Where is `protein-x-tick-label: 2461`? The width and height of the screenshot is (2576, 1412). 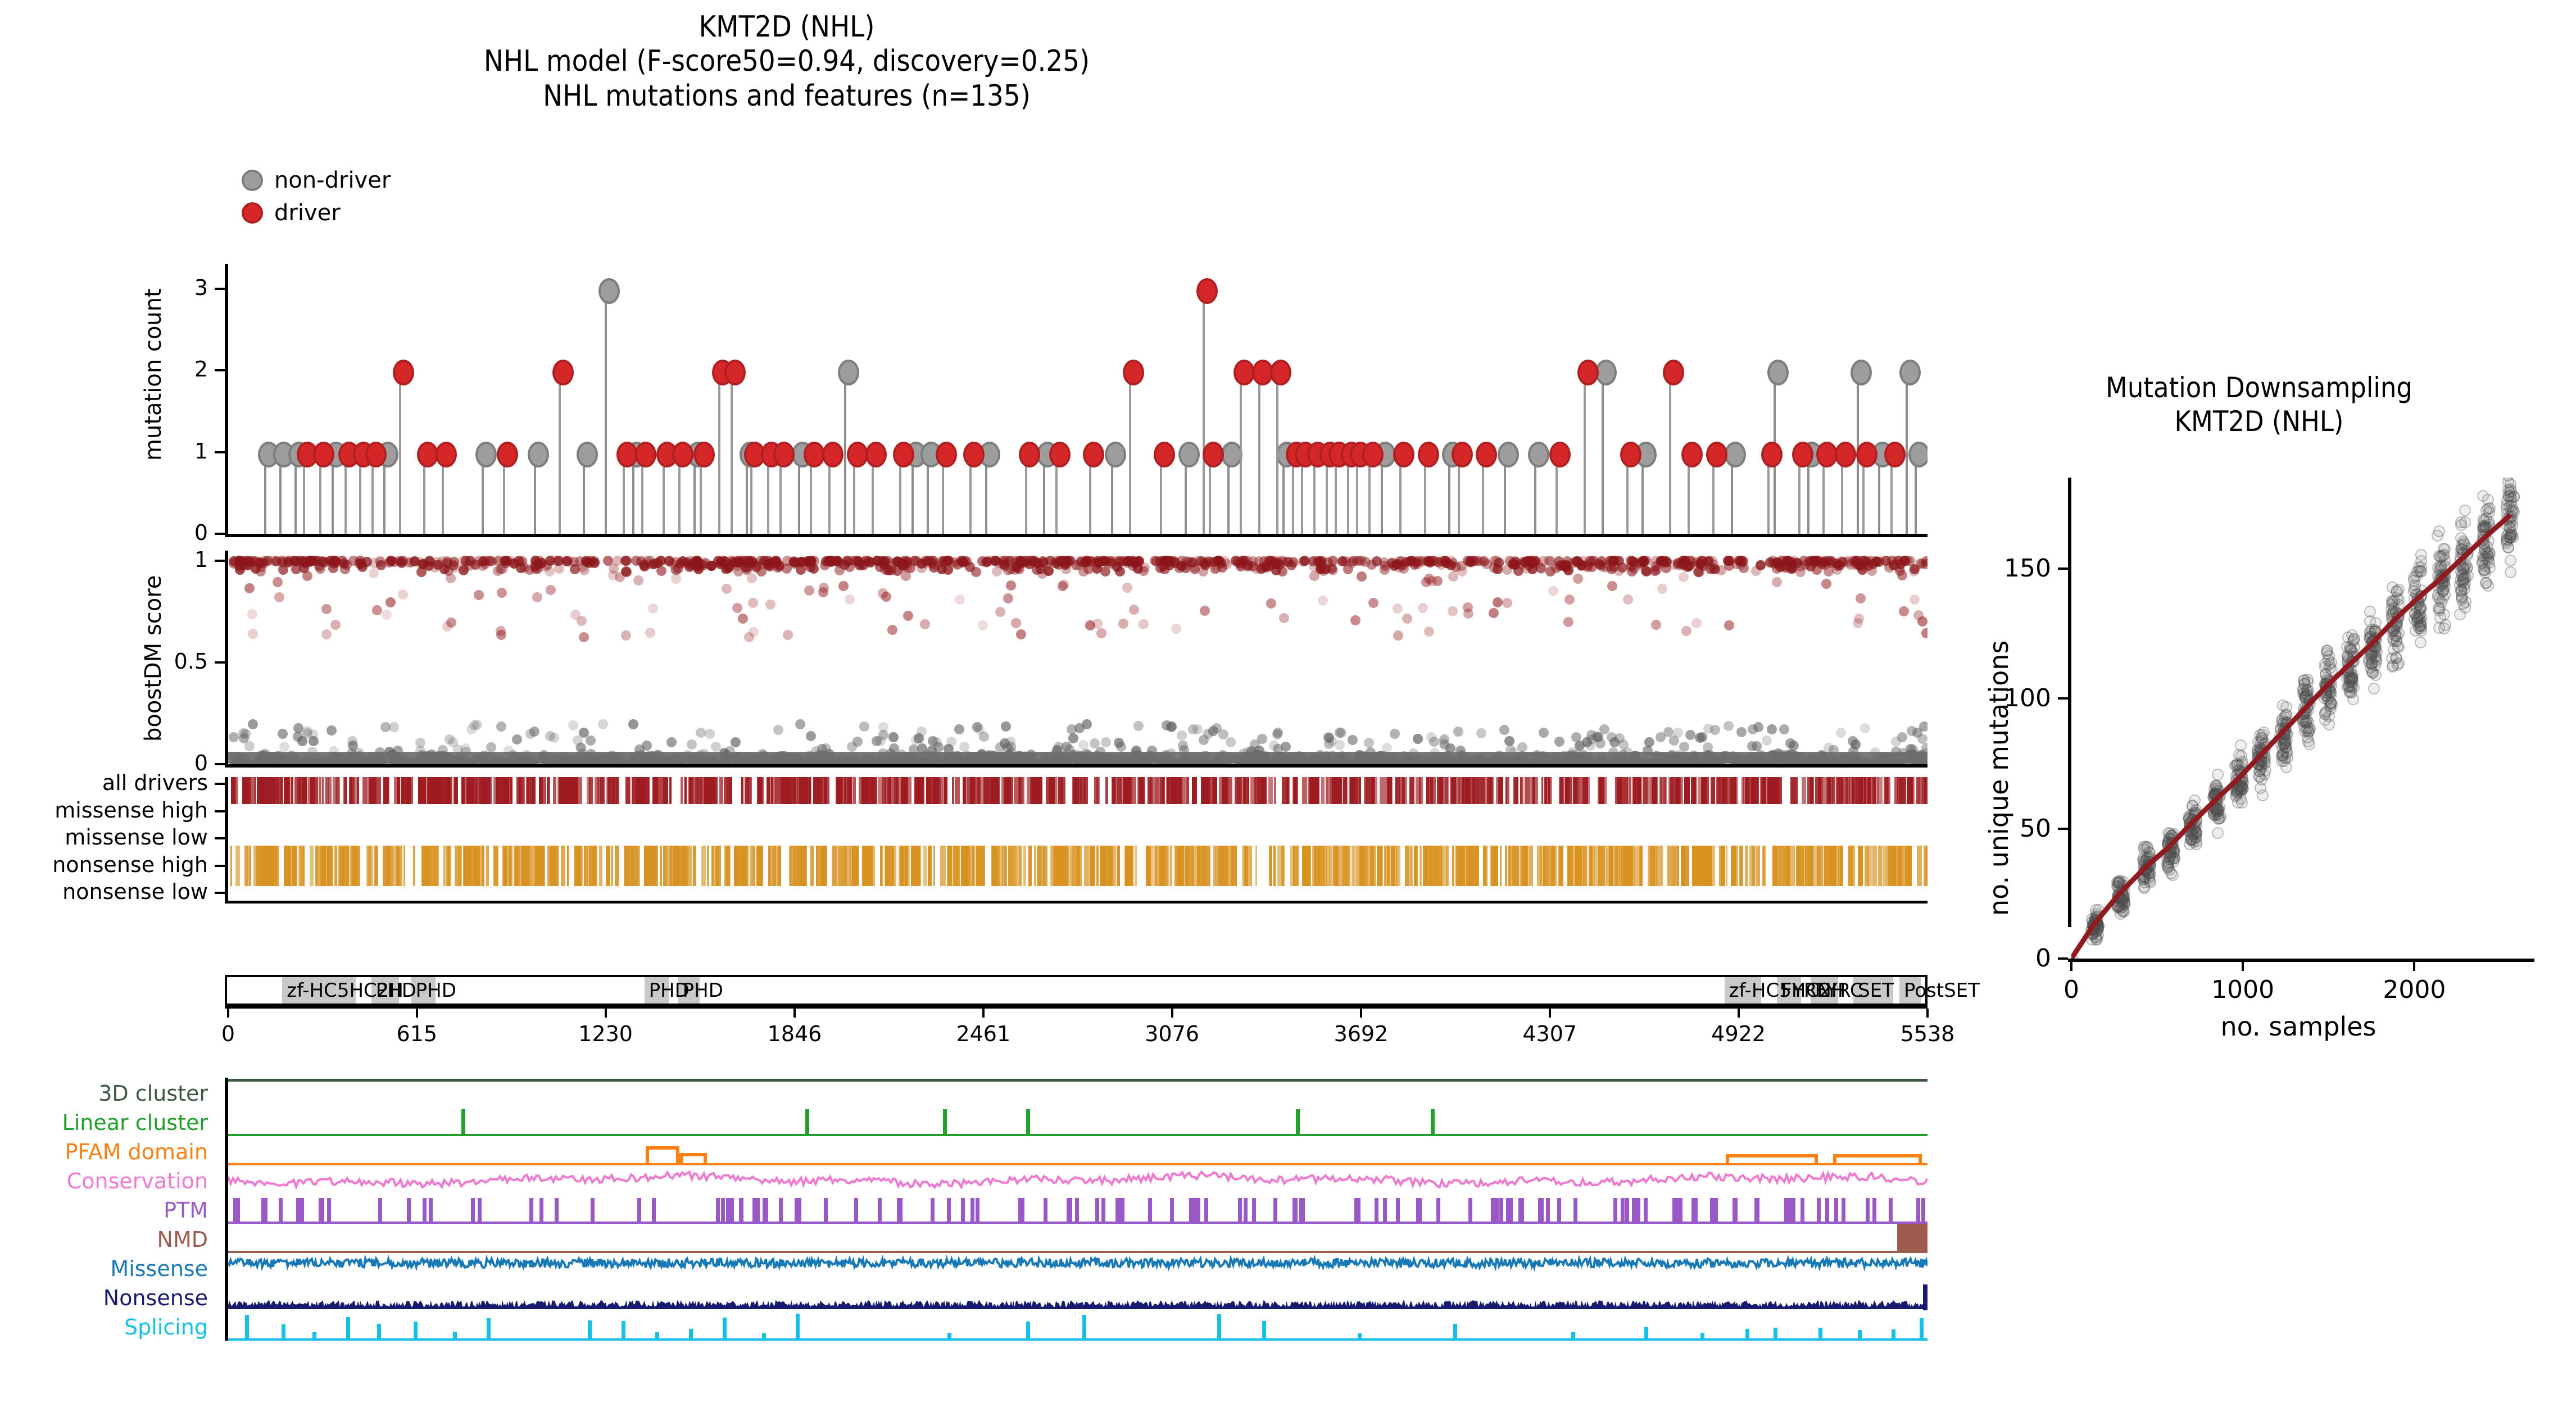
protein-x-tick-label: 2461 is located at coordinates (983, 1033).